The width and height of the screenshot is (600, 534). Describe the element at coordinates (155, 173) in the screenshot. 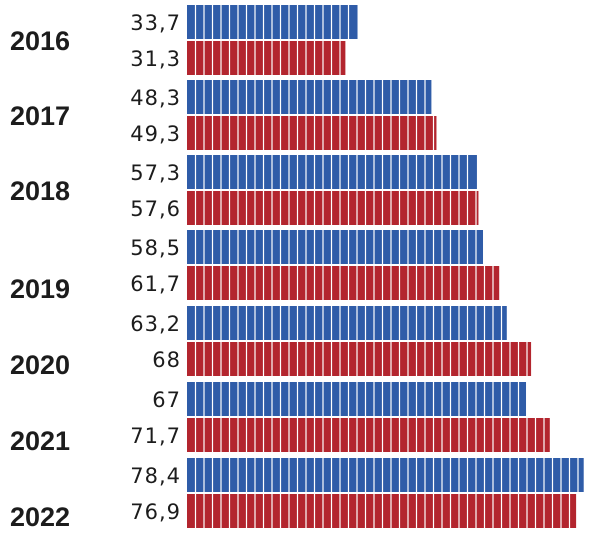

I see `value-label-2018-series-1: 57,3` at that location.